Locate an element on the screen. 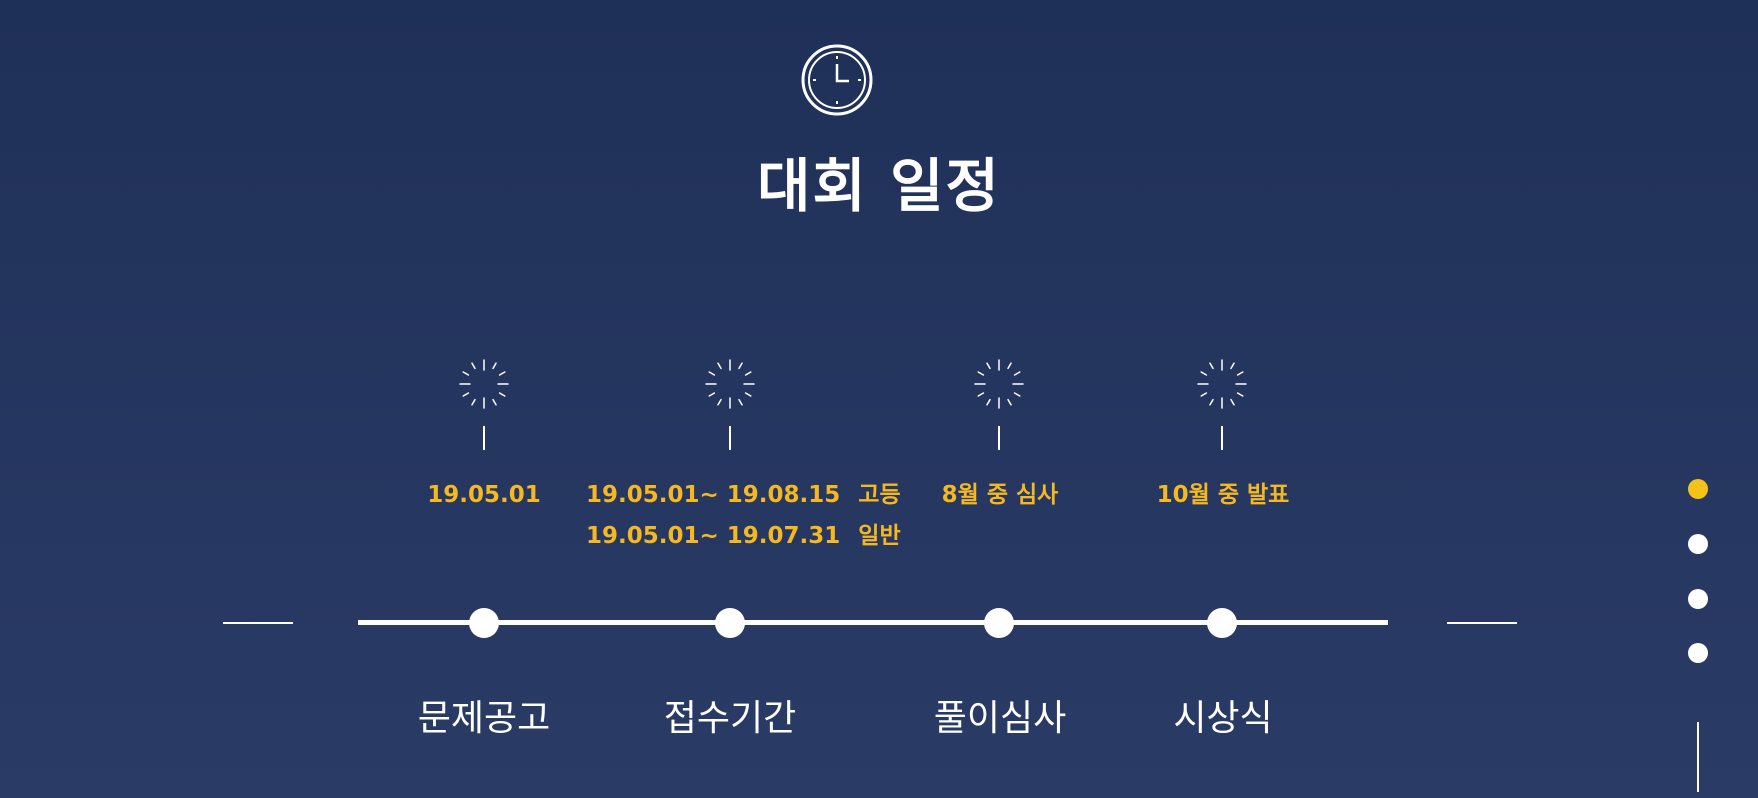 This screenshot has width=1758, height=798. clock-icon is located at coordinates (837, 80).